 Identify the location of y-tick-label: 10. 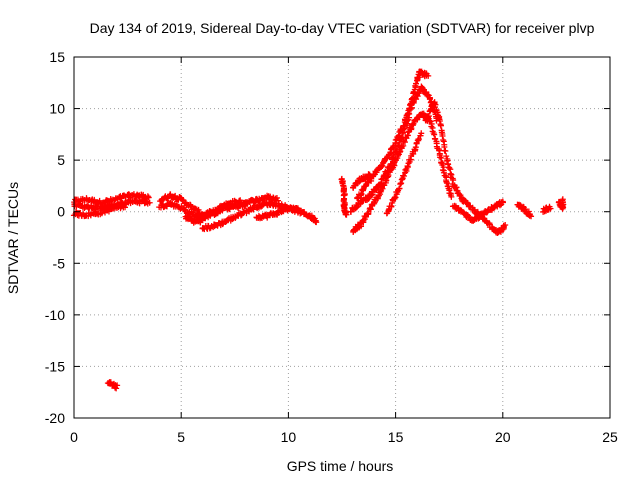
(57, 109).